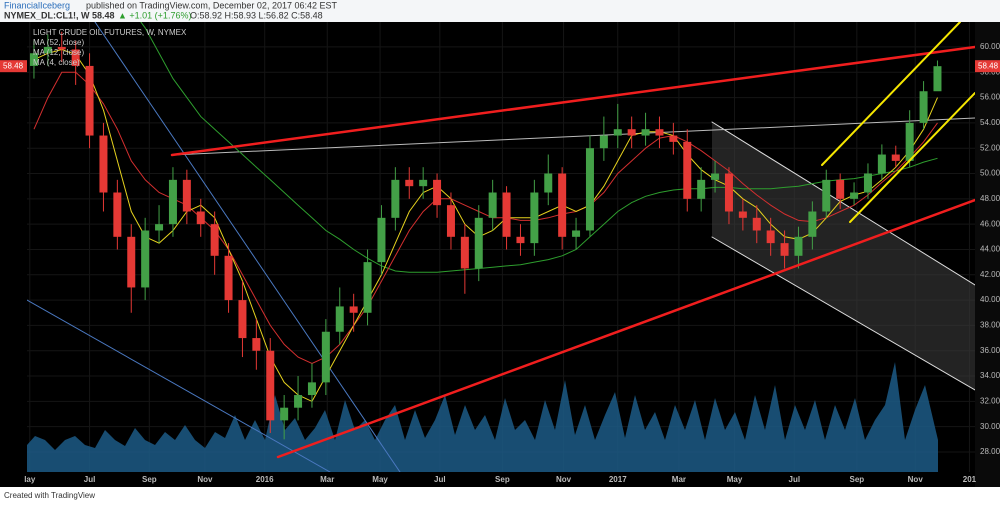  I want to click on y-tick-label: 46.00, so click(990, 223).